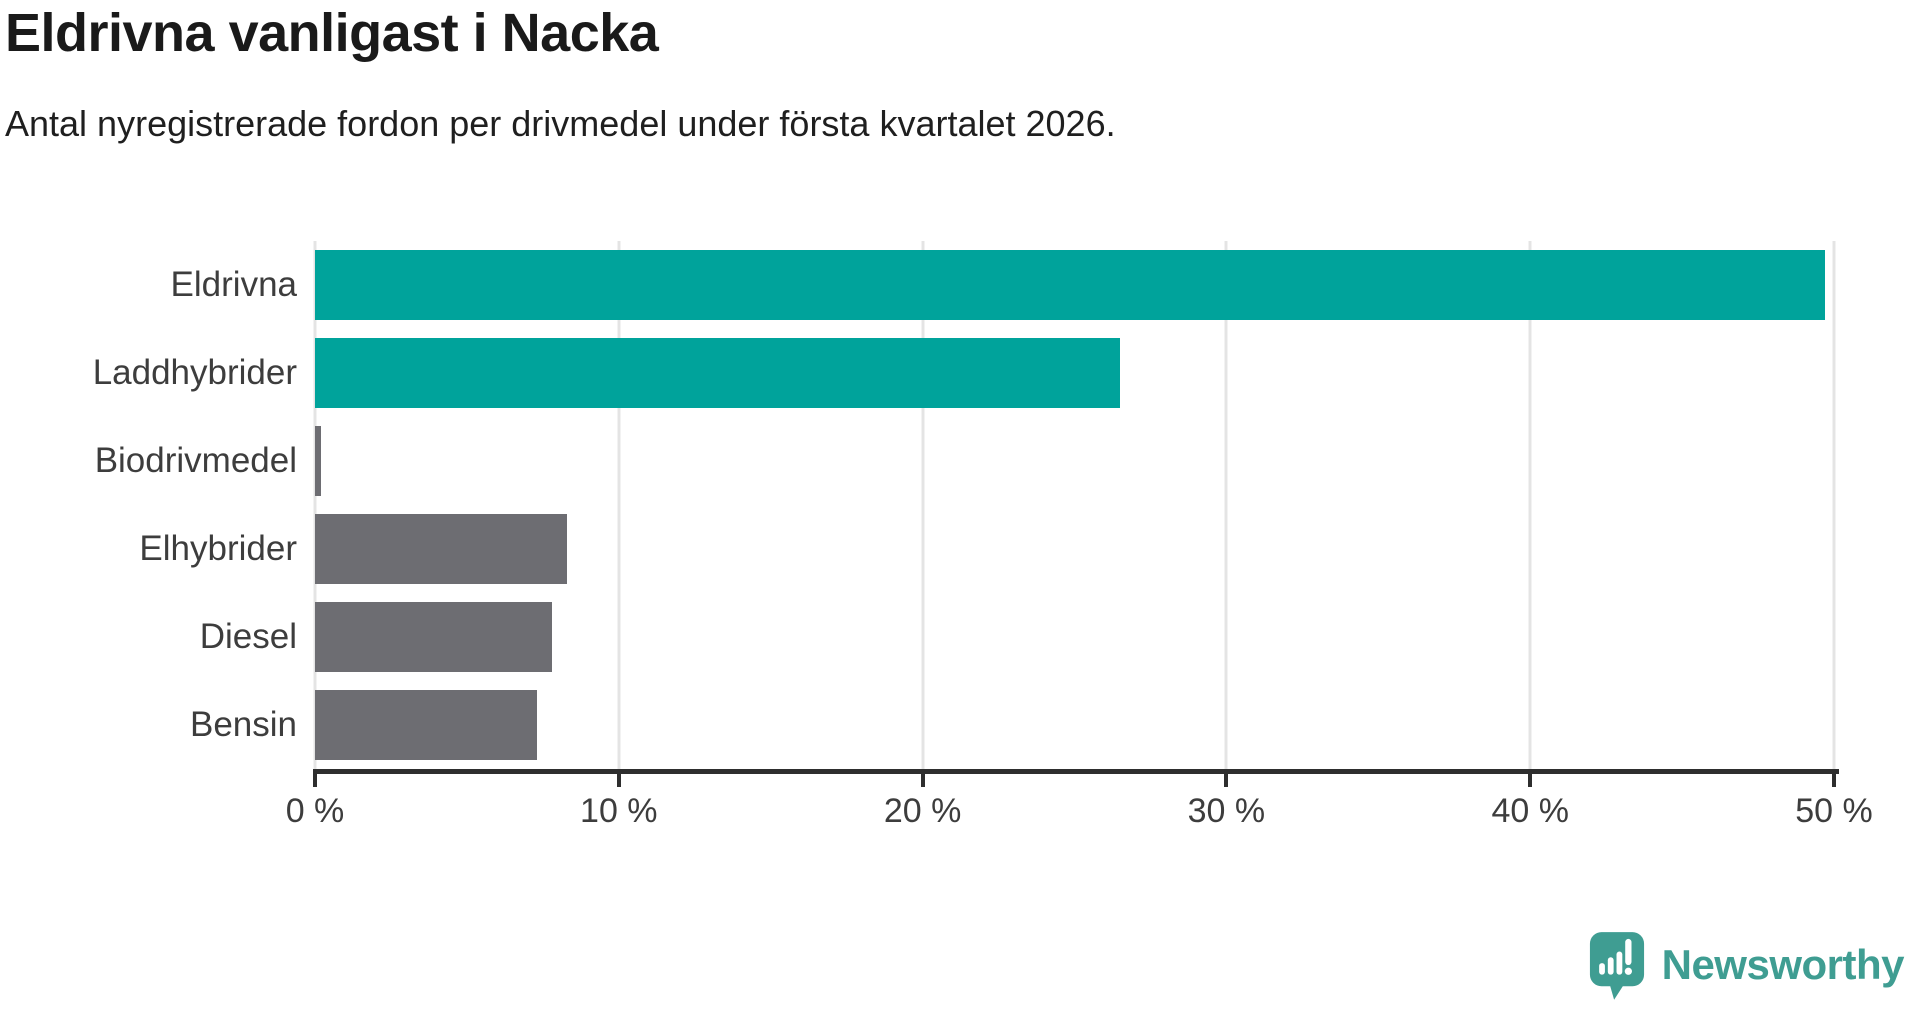 The height and width of the screenshot is (1010, 1920). I want to click on category-label-diesel: Diesel, so click(248, 636).